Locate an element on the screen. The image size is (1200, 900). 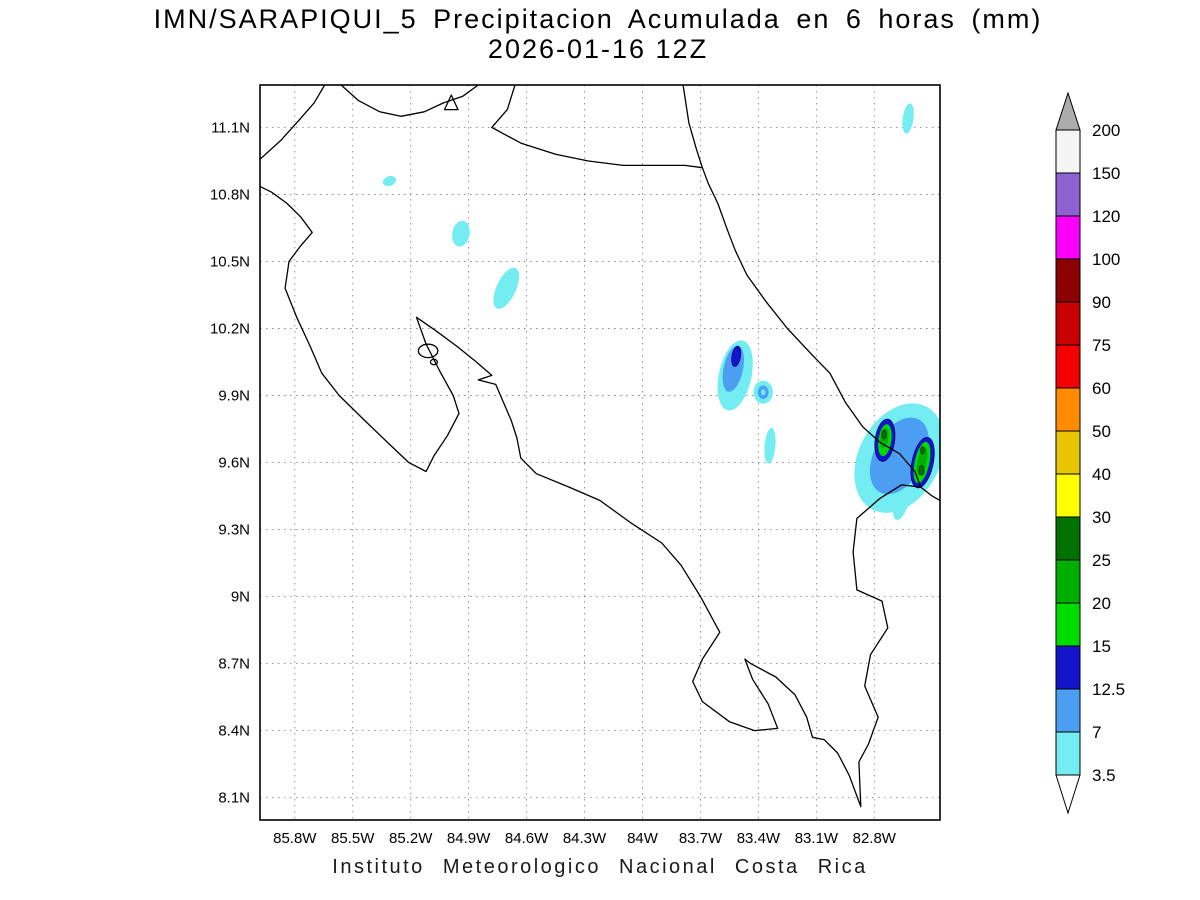
colorbar: 3.5 7 12.5 15 20 25 30 40 50 60 75 90 100 120 150 200 is located at coordinates (1090, 453).